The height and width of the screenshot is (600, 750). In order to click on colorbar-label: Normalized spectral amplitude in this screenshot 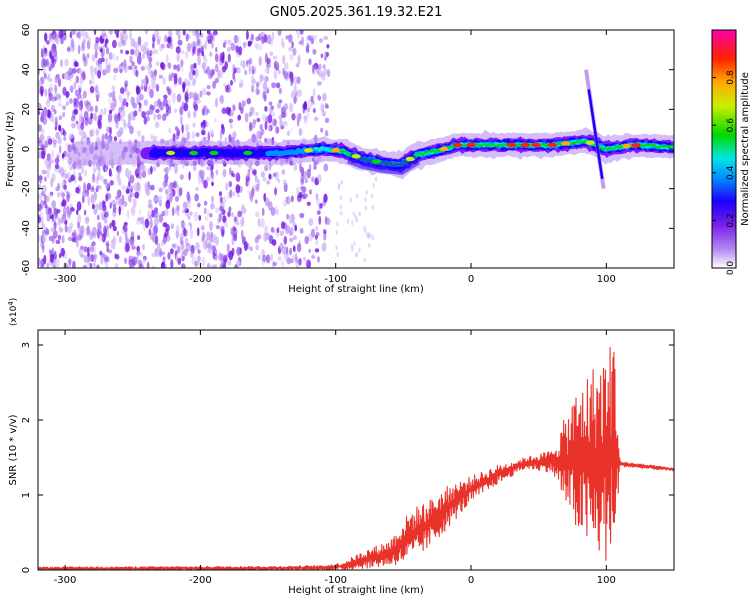, I will do `click(745, 149)`.